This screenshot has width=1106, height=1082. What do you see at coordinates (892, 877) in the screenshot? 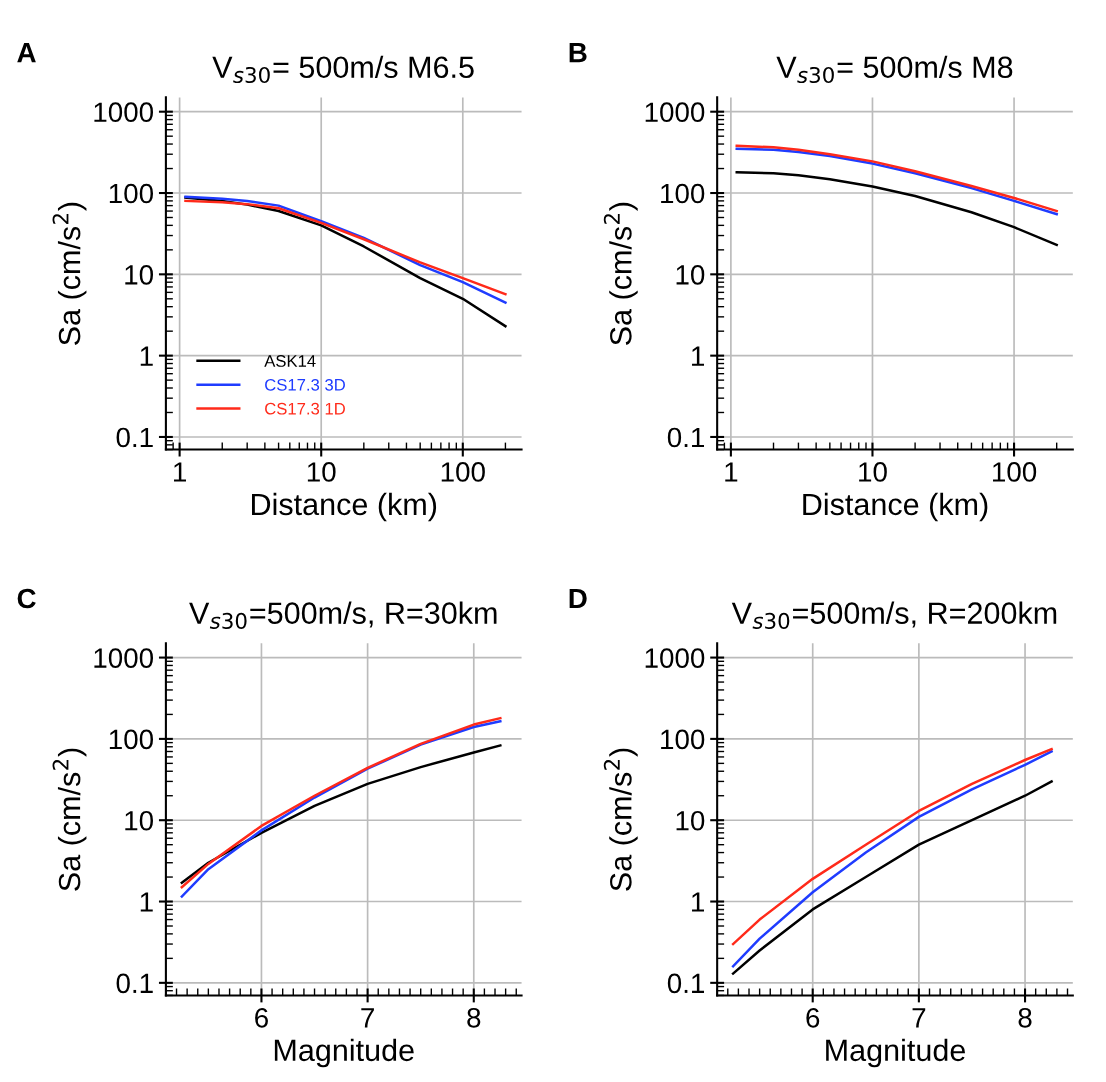
I see `line-series` at bounding box center [892, 877].